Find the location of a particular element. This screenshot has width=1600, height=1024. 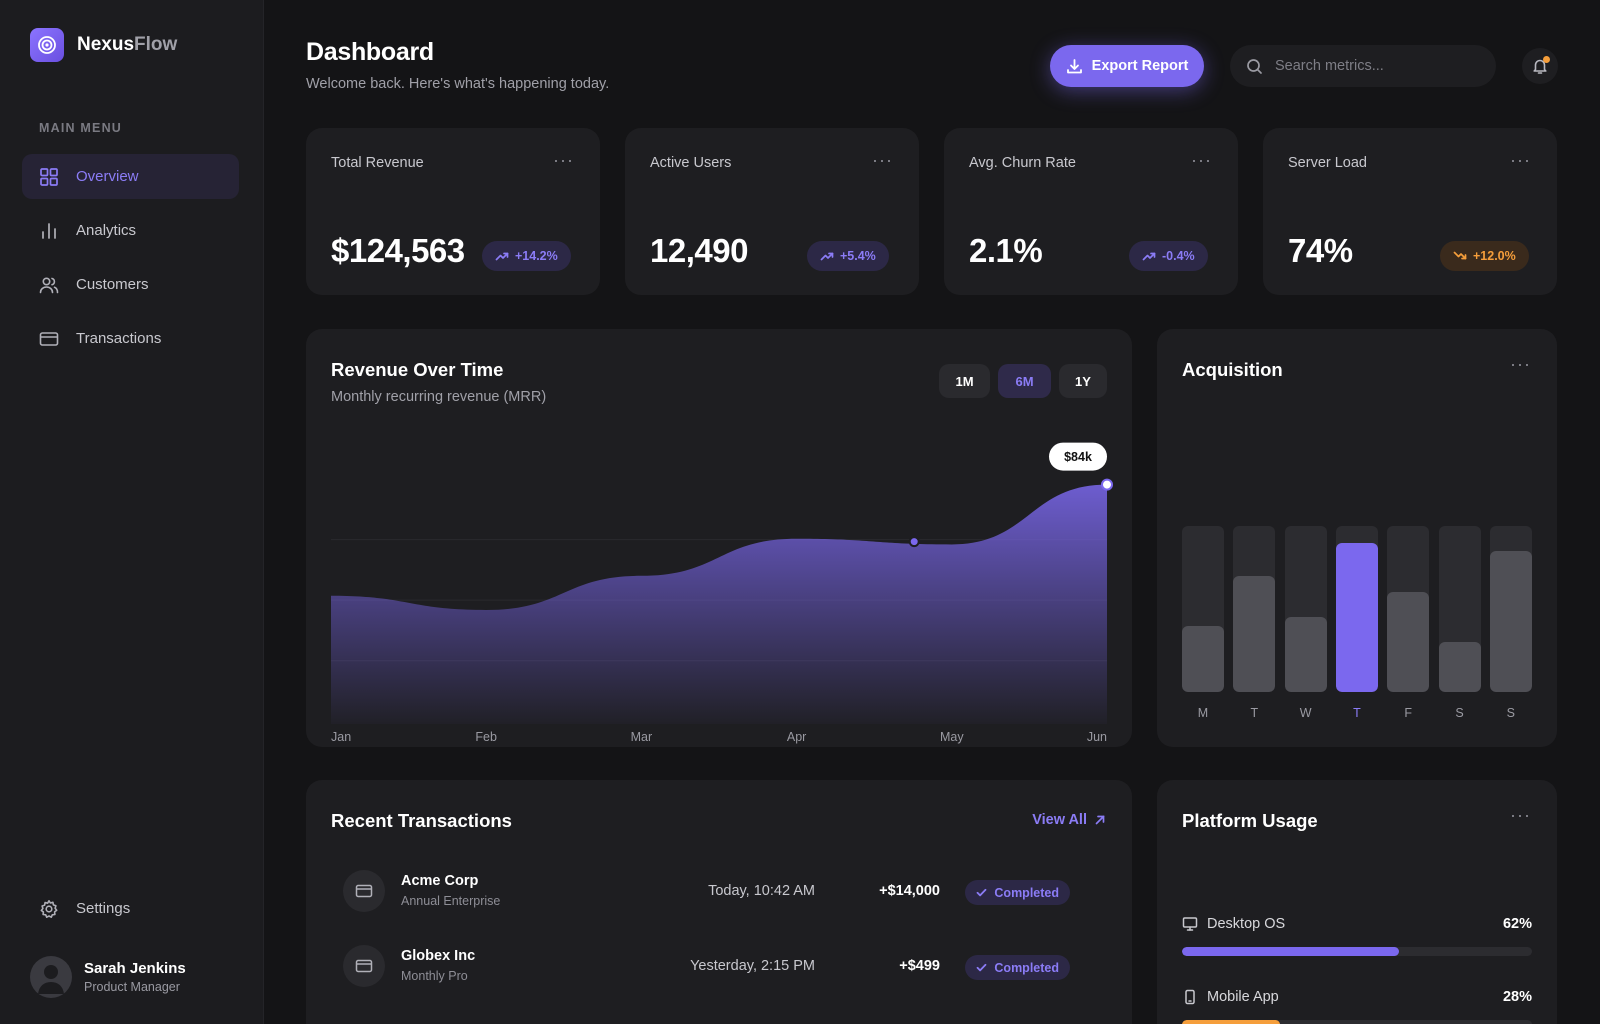

stat-label: Total Revenue is located at coordinates (377, 163).